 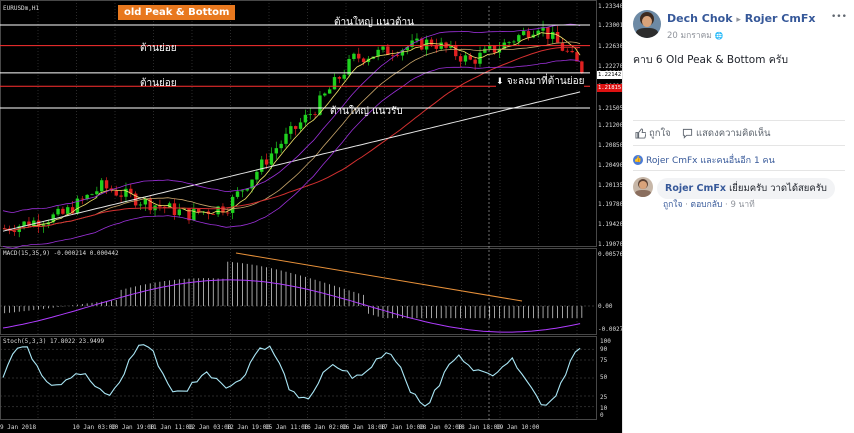 What do you see at coordinates (610, 25) in the screenshot?
I see `price-axis-label: 1.23001` at bounding box center [610, 25].